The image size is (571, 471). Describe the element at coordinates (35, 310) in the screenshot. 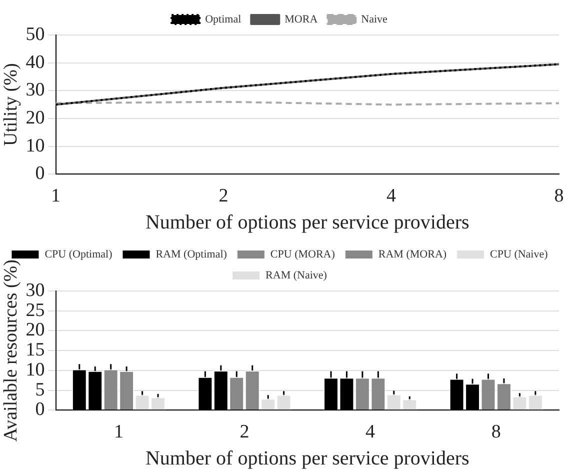

I see `y-tick-label: 25` at that location.